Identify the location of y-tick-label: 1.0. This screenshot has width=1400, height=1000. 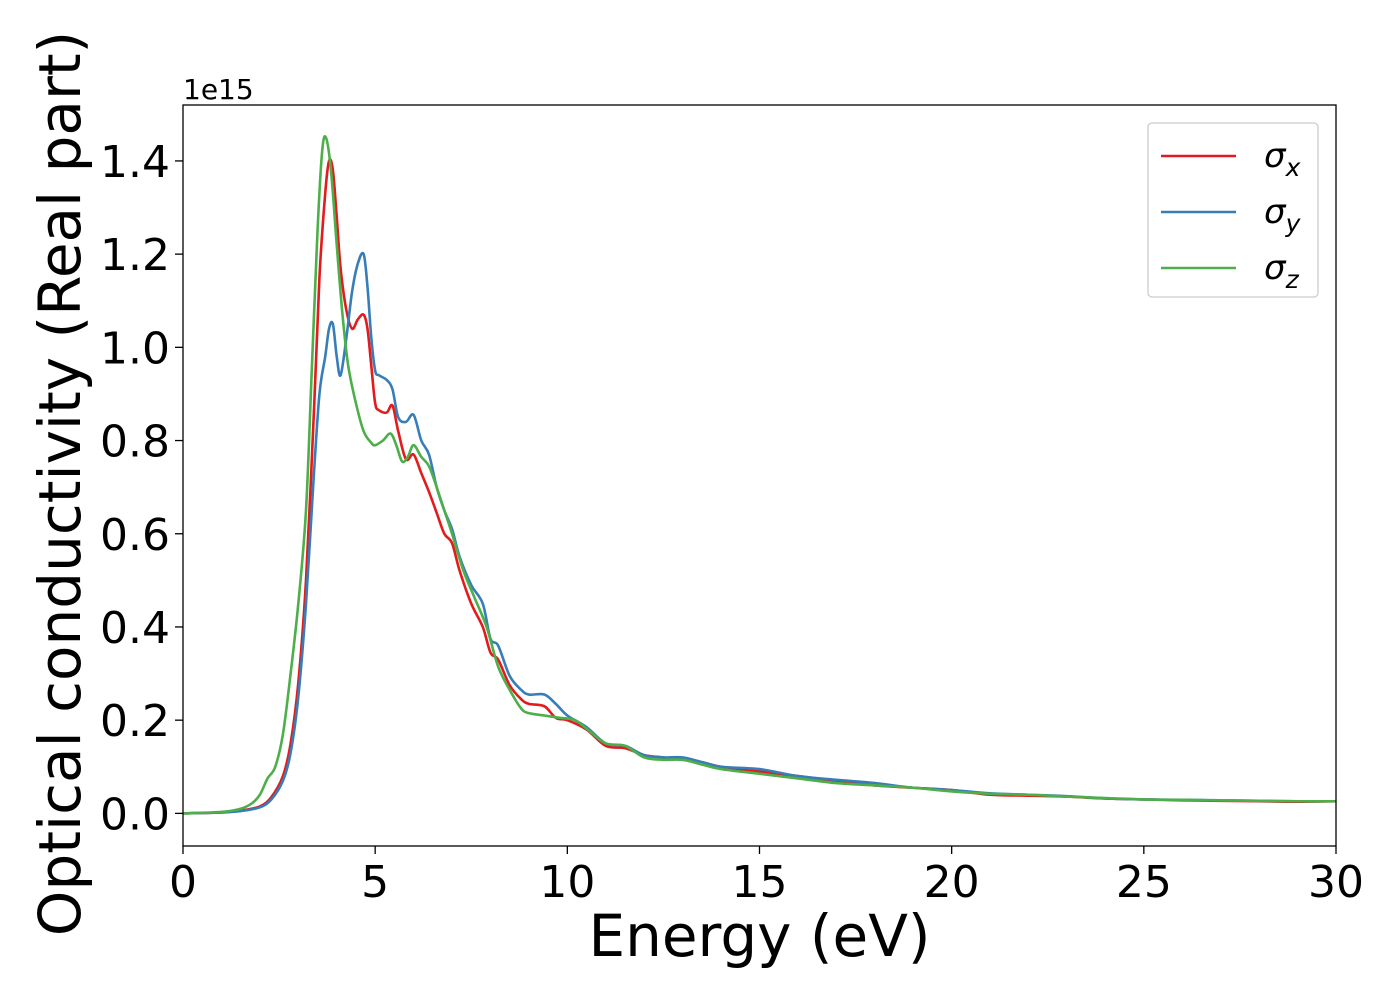
(135, 348).